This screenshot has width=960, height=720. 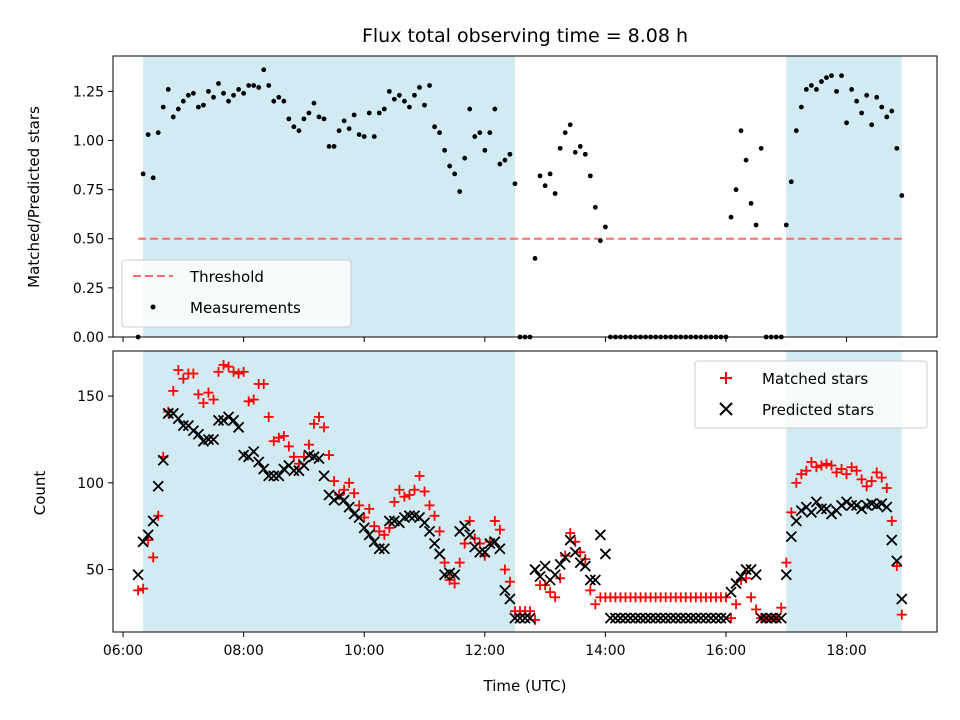 What do you see at coordinates (88, 240) in the screenshot?
I see `top-y-tick-label-2: 0.50` at bounding box center [88, 240].